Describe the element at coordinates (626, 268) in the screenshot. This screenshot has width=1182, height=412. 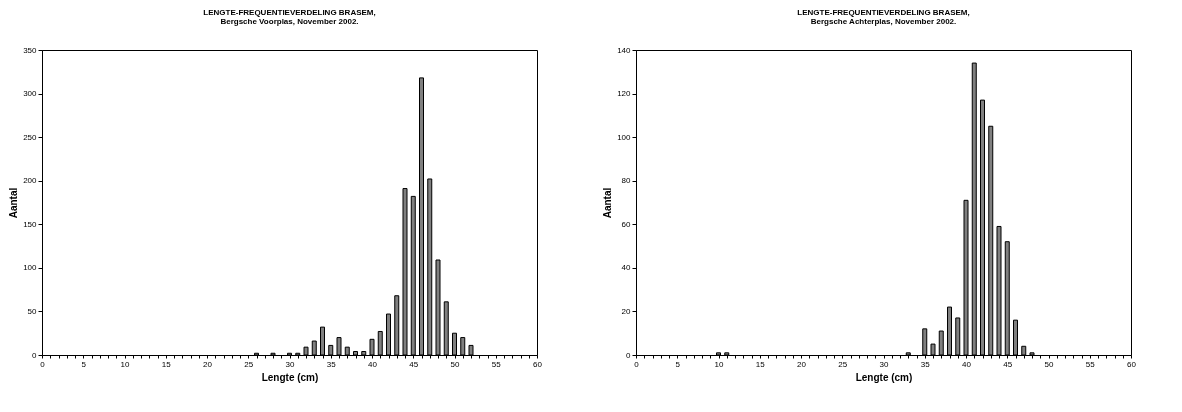
I see `y-tick-label: 40` at that location.